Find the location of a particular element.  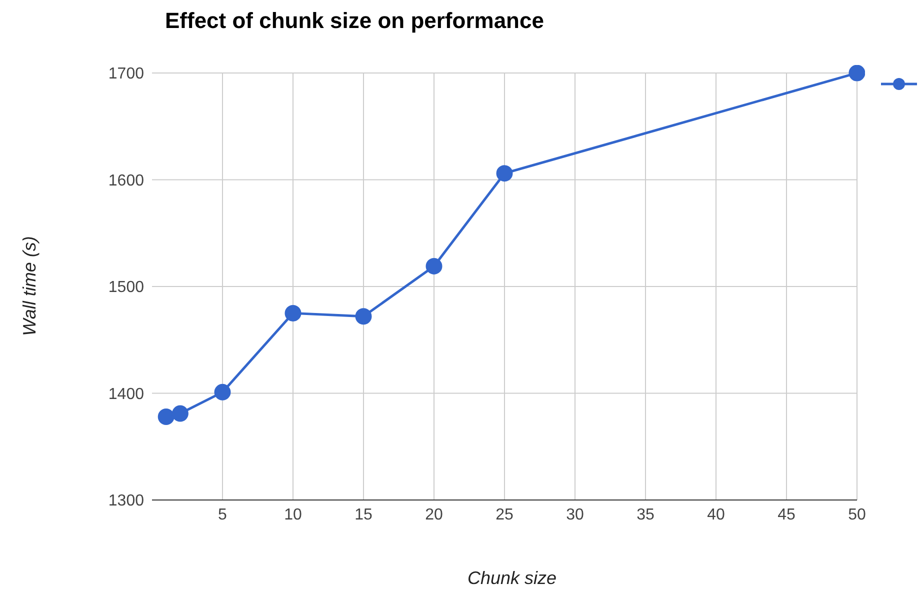

x-tick-label: 30 is located at coordinates (575, 515).